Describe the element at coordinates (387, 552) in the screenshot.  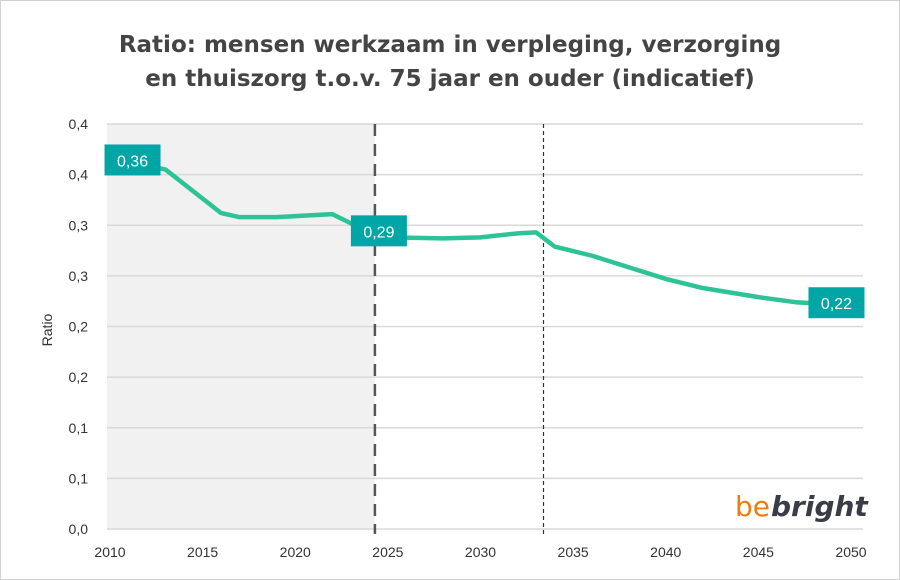
I see `x-tick-label: 2025` at that location.